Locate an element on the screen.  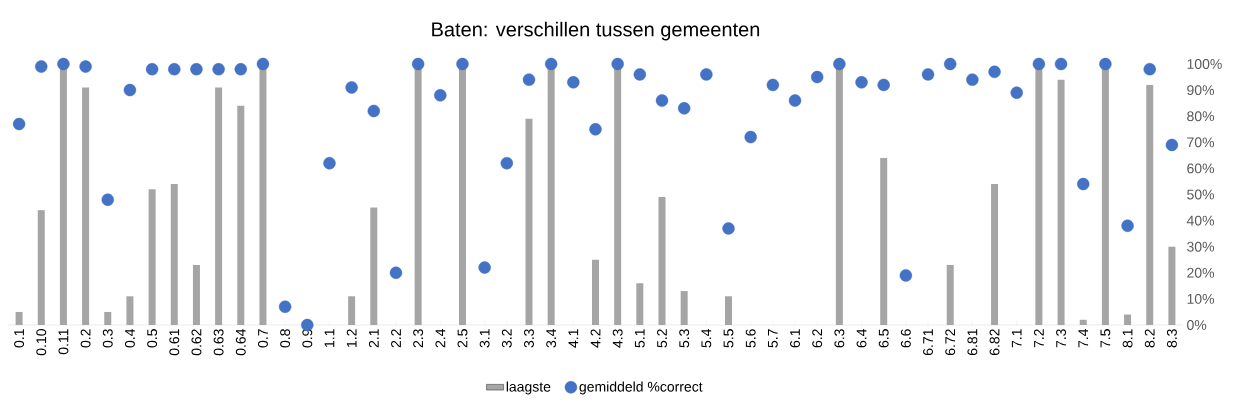
x-tick-label: 0.5 is located at coordinates (152, 338).